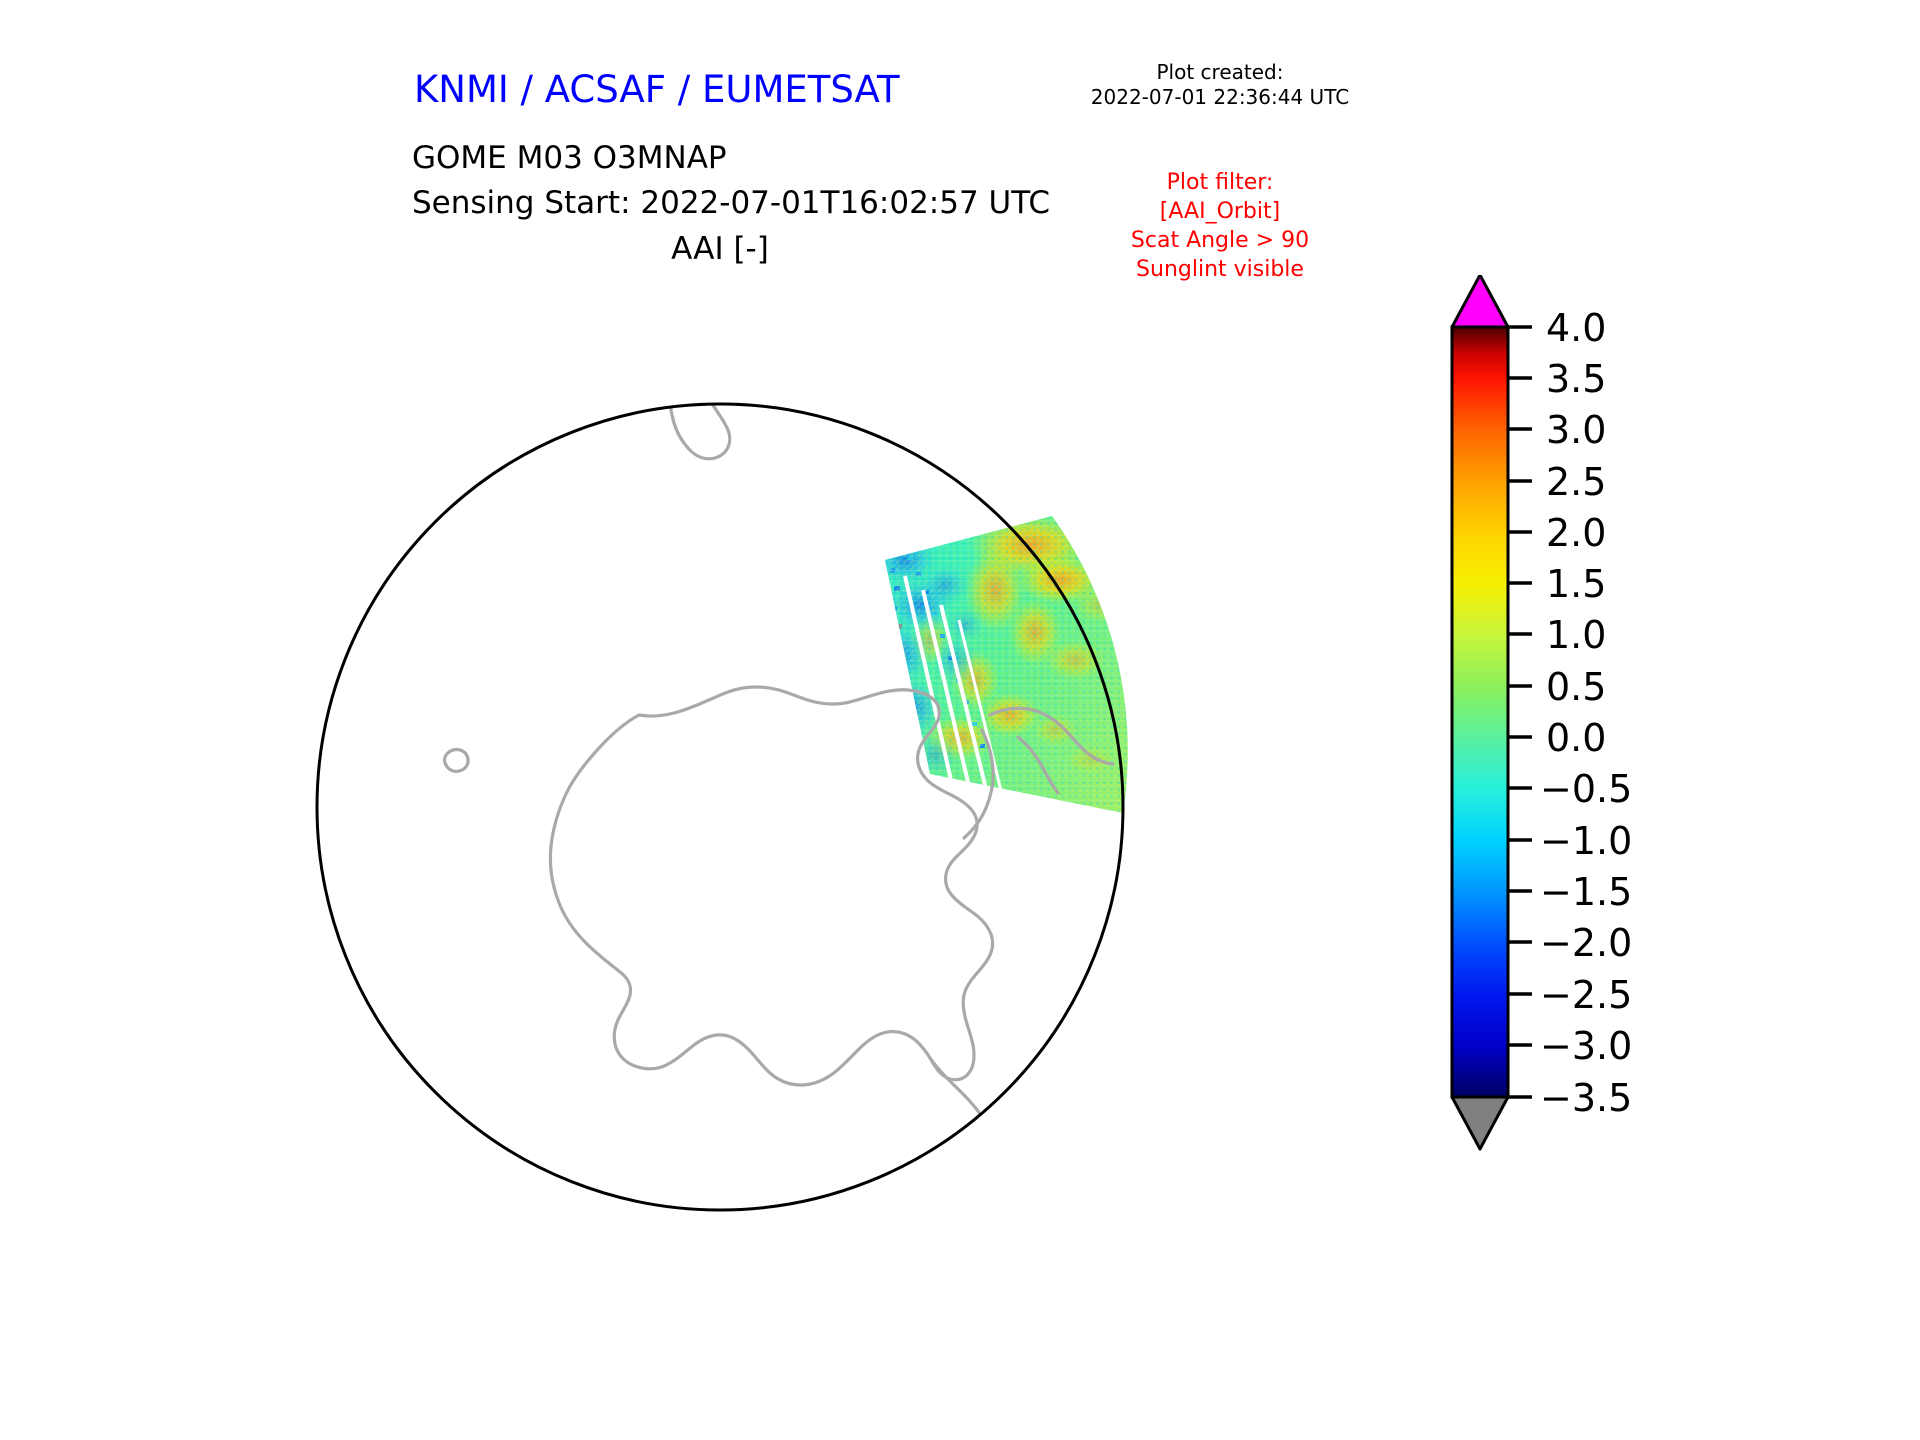  Describe the element at coordinates (1586, 841) in the screenshot. I see `colorbar-tick-label: −1.0` at that location.